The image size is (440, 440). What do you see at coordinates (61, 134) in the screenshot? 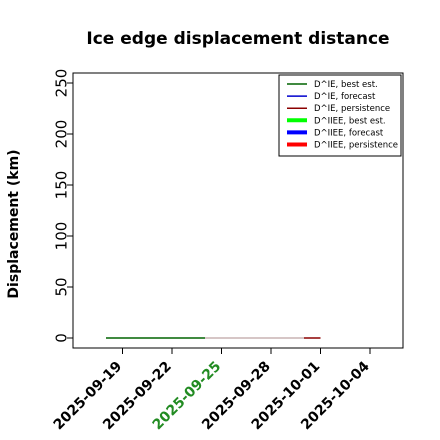
I see `y-tick-label: 200` at bounding box center [61, 134].